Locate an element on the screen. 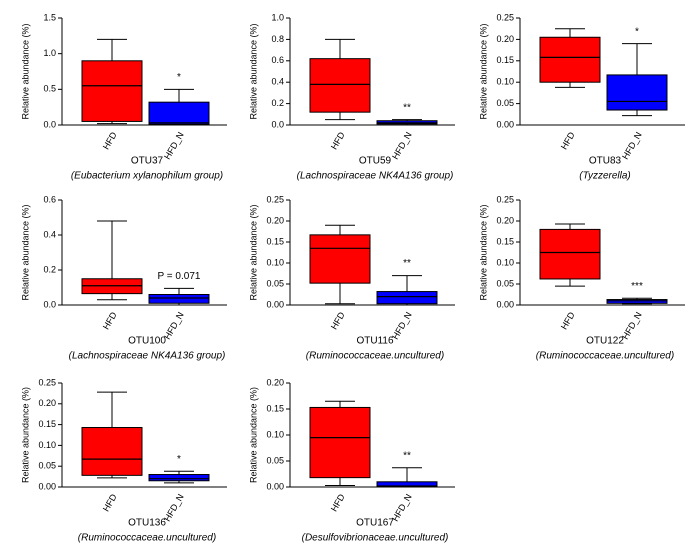 This screenshot has width=691, height=554. panel-title: OTU167 is located at coordinates (375, 523).